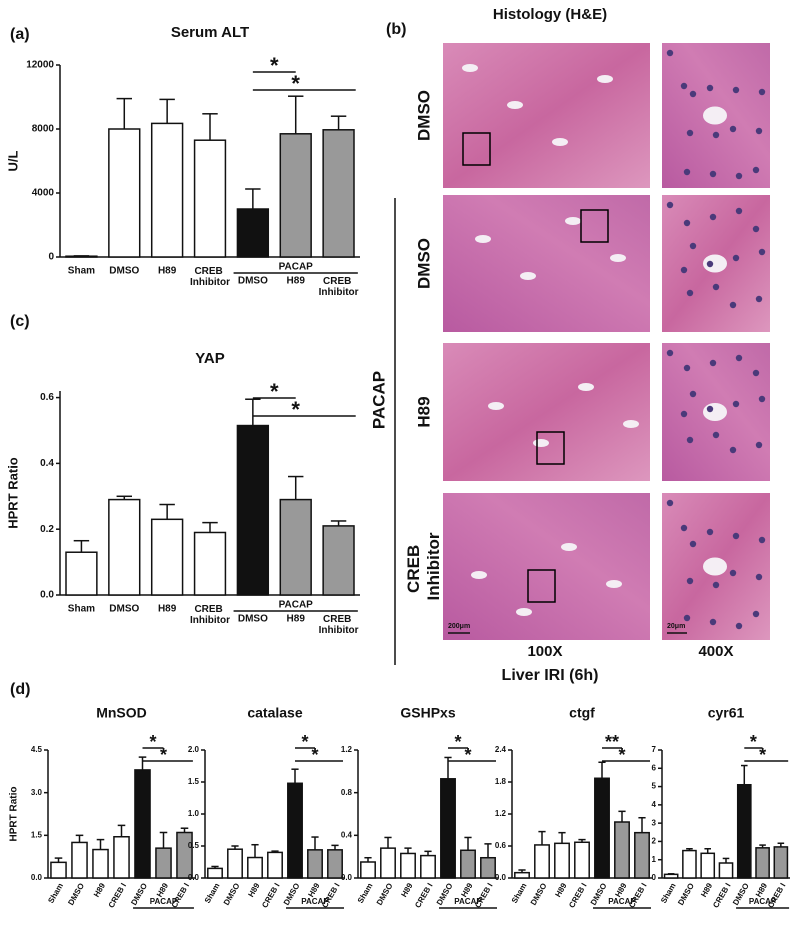 The image size is (800, 929). Describe the element at coordinates (550, 675) in the screenshot. I see `caption: Liver IRI (6h)` at that location.